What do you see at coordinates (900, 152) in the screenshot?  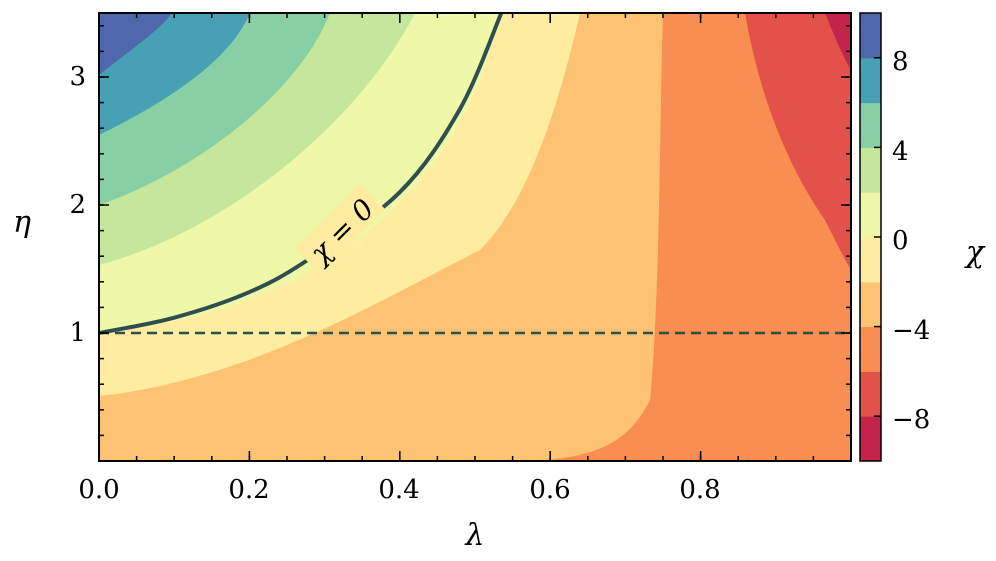 I see `colorbar-tick-label: 4` at bounding box center [900, 152].